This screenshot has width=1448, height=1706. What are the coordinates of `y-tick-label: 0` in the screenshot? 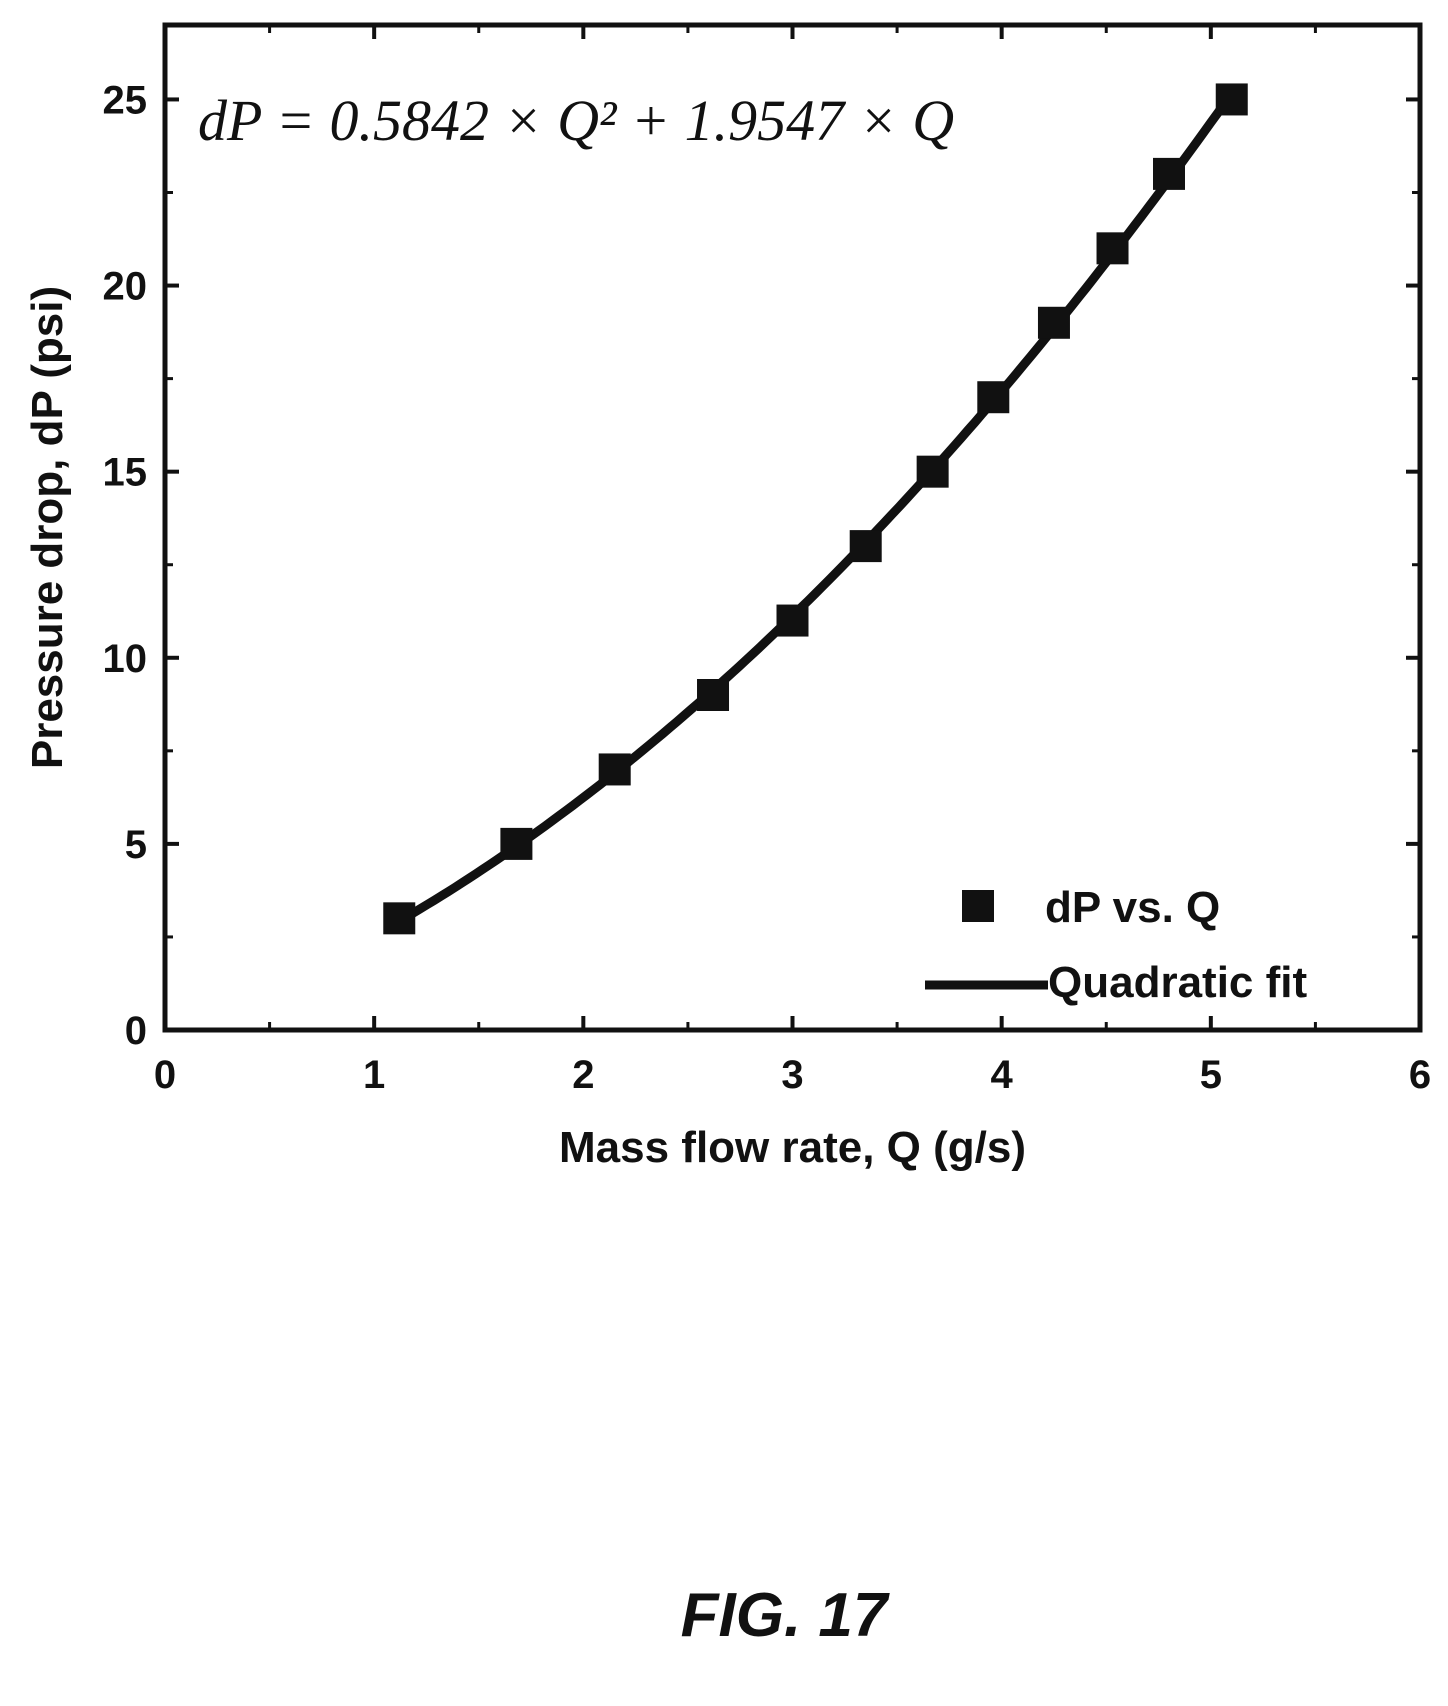 It's located at (136, 1031).